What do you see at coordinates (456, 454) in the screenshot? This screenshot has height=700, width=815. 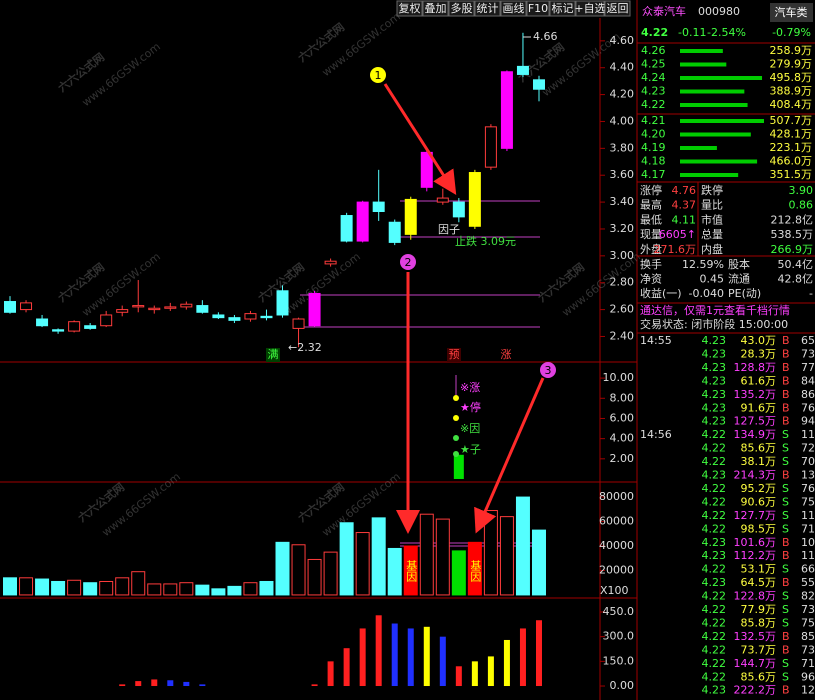 I see `signal-dot` at bounding box center [456, 454].